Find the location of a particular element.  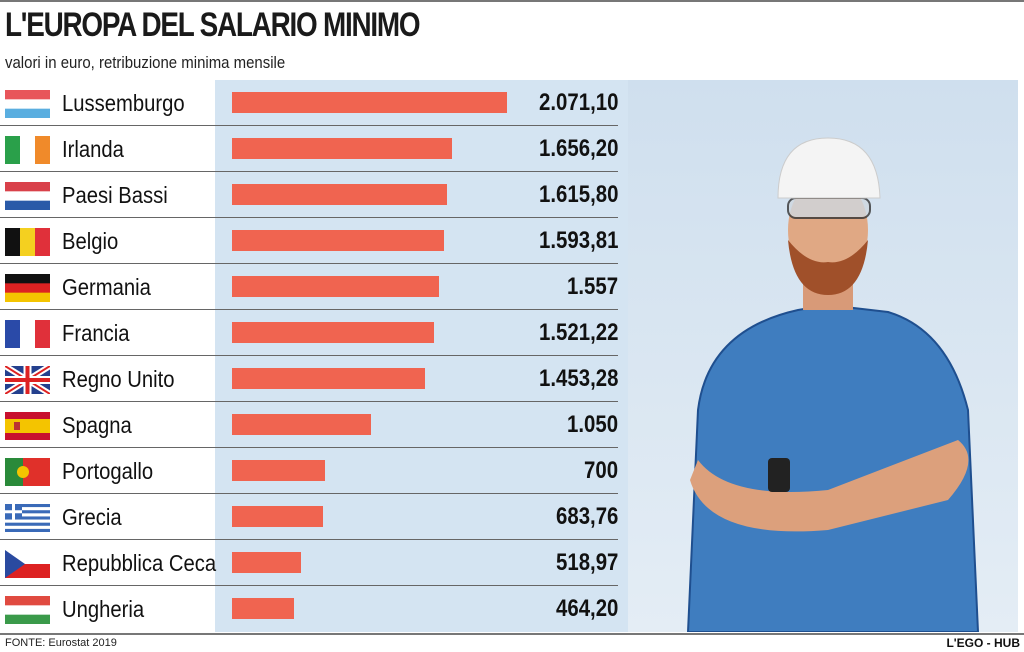

value-label: 2.071,10 is located at coordinates (578, 102).